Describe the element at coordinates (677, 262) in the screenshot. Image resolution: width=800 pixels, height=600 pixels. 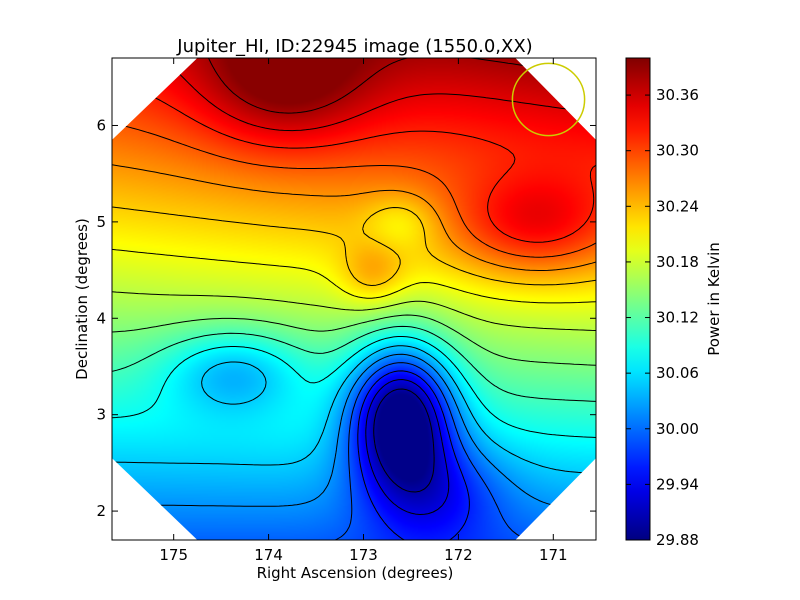
I see `colorbar-tick-label: 30.18` at that location.